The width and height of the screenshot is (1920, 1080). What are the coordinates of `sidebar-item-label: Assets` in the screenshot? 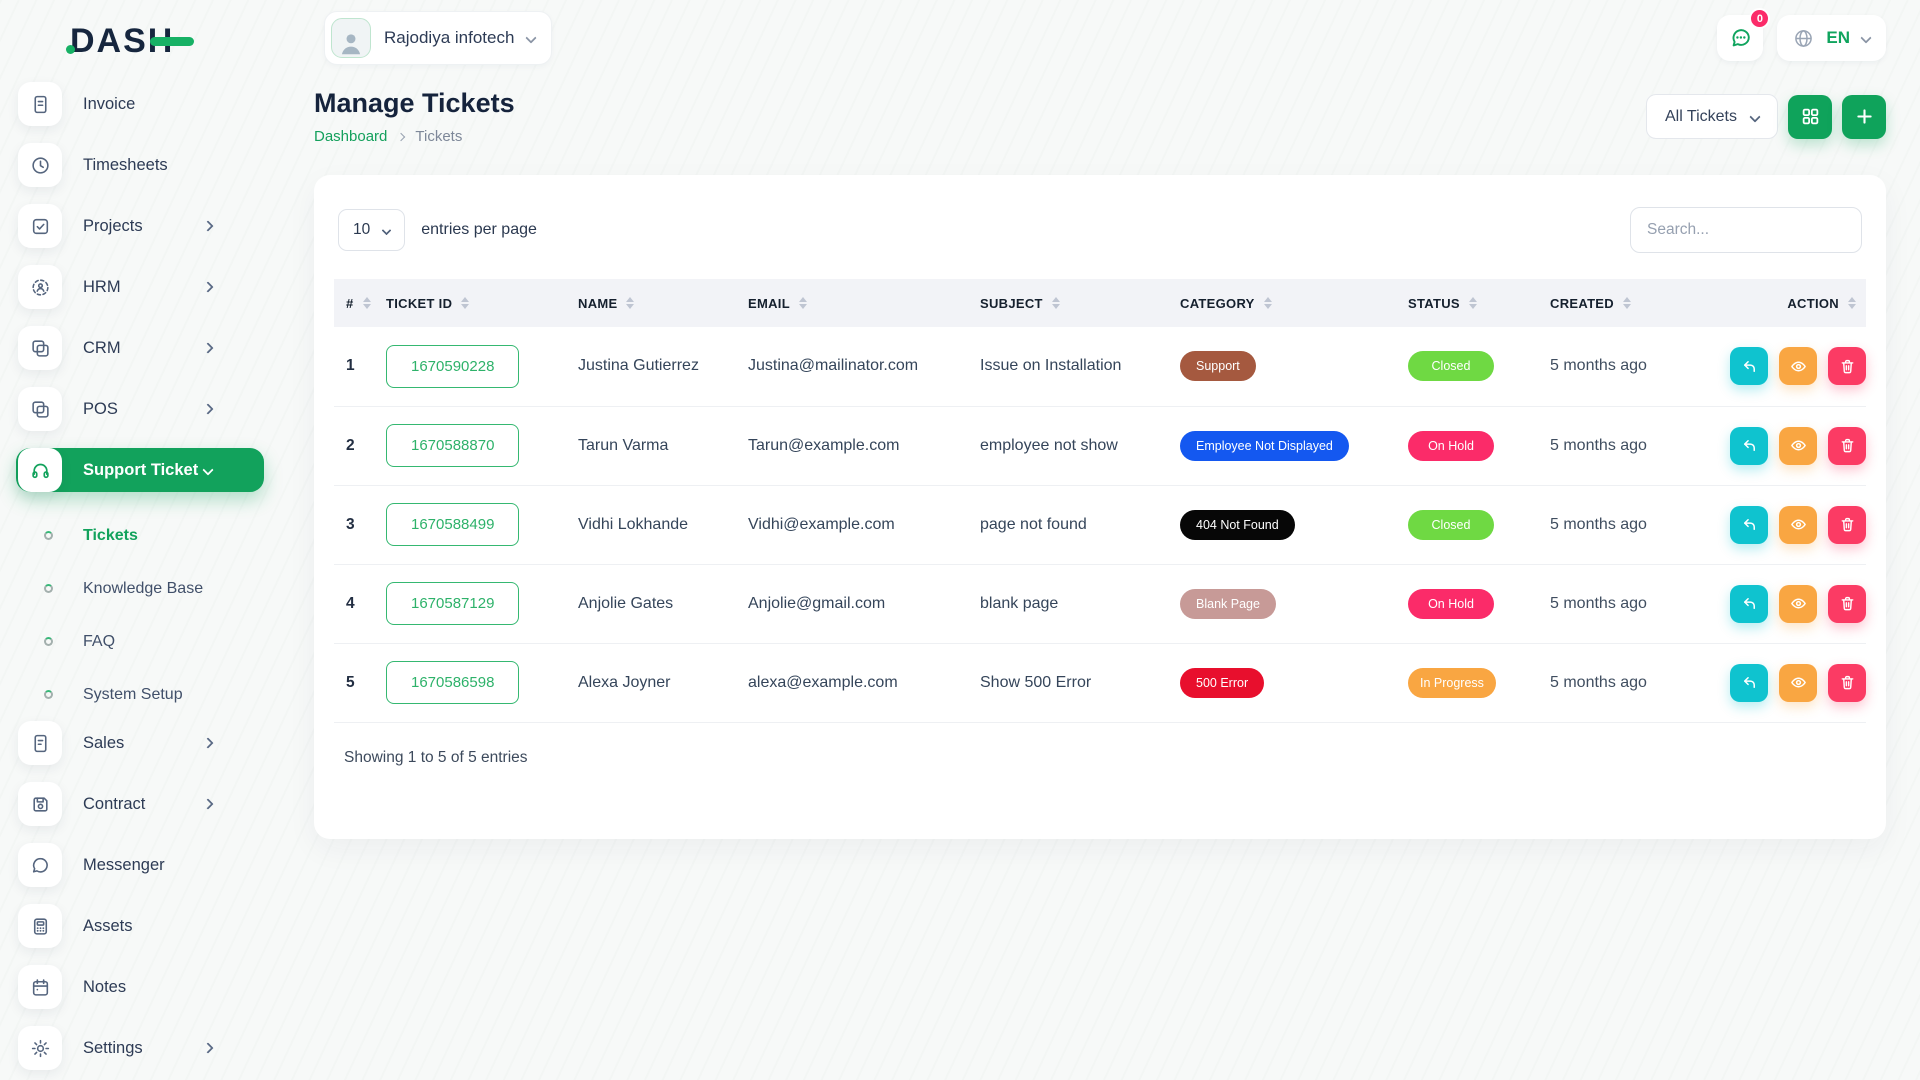 It's located at (108, 925).